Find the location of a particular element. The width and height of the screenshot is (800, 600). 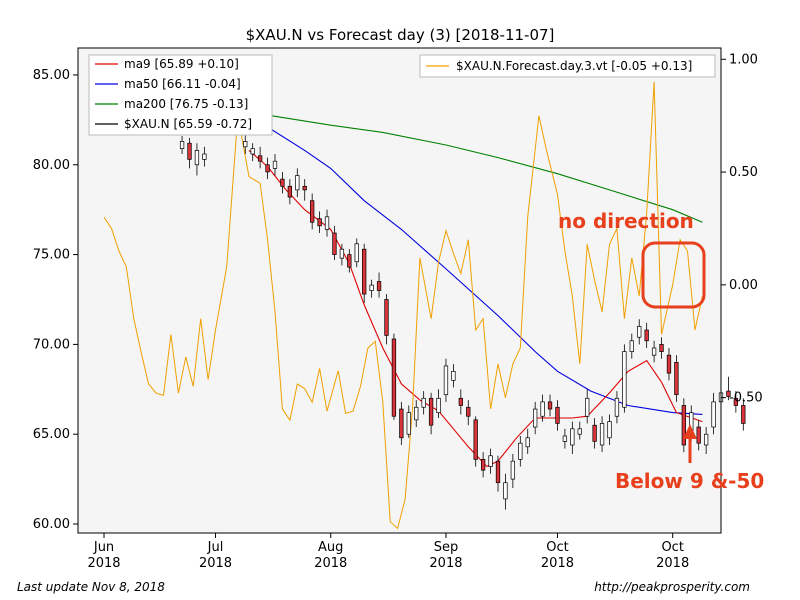

legend-left-box is located at coordinates (180, 95).